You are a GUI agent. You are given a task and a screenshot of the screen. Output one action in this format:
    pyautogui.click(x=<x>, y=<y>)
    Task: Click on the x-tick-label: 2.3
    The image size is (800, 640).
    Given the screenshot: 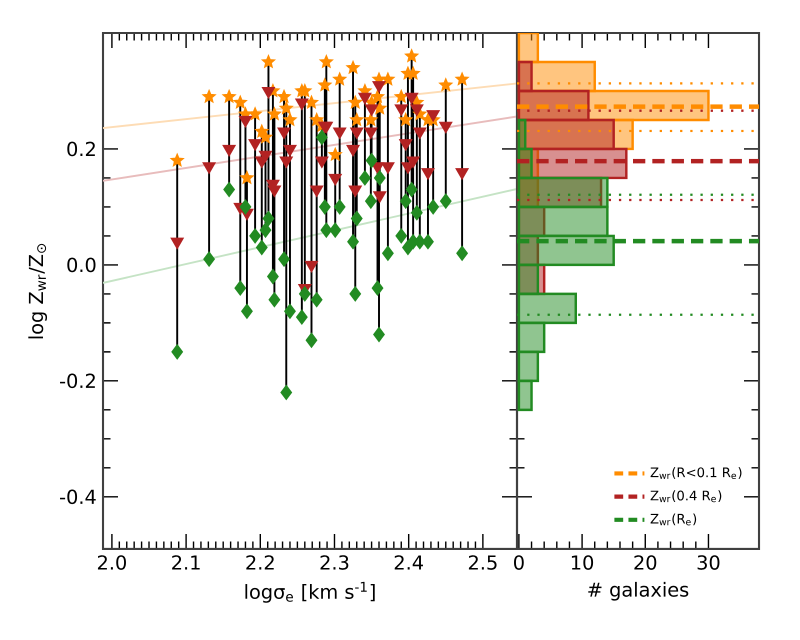 What is the action you would take?
    pyautogui.click(x=334, y=562)
    